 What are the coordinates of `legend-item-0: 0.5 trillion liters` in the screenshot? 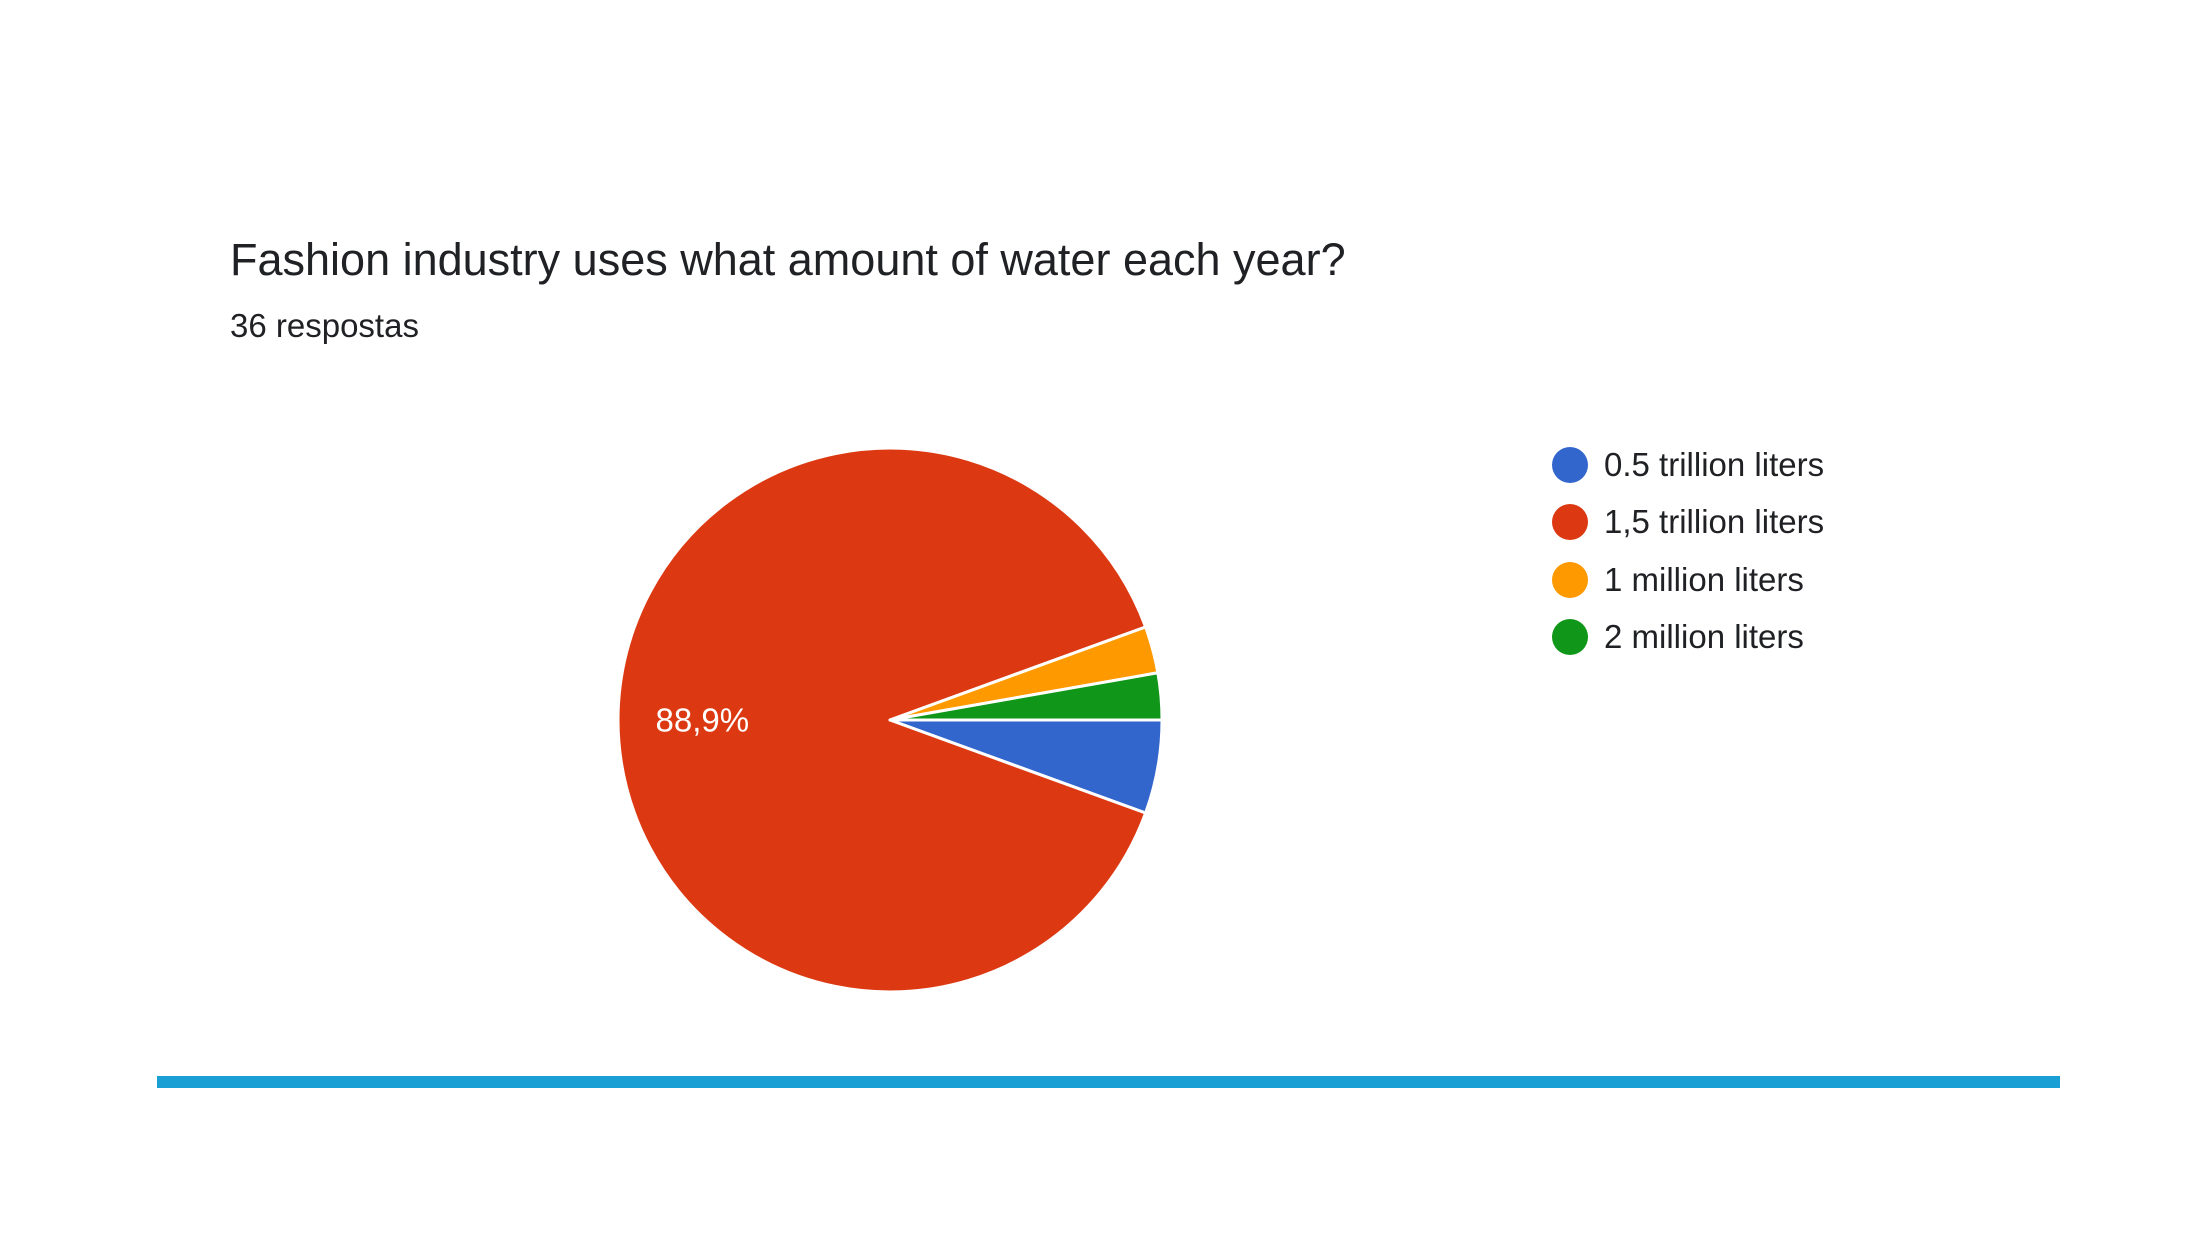 It's located at (1688, 465).